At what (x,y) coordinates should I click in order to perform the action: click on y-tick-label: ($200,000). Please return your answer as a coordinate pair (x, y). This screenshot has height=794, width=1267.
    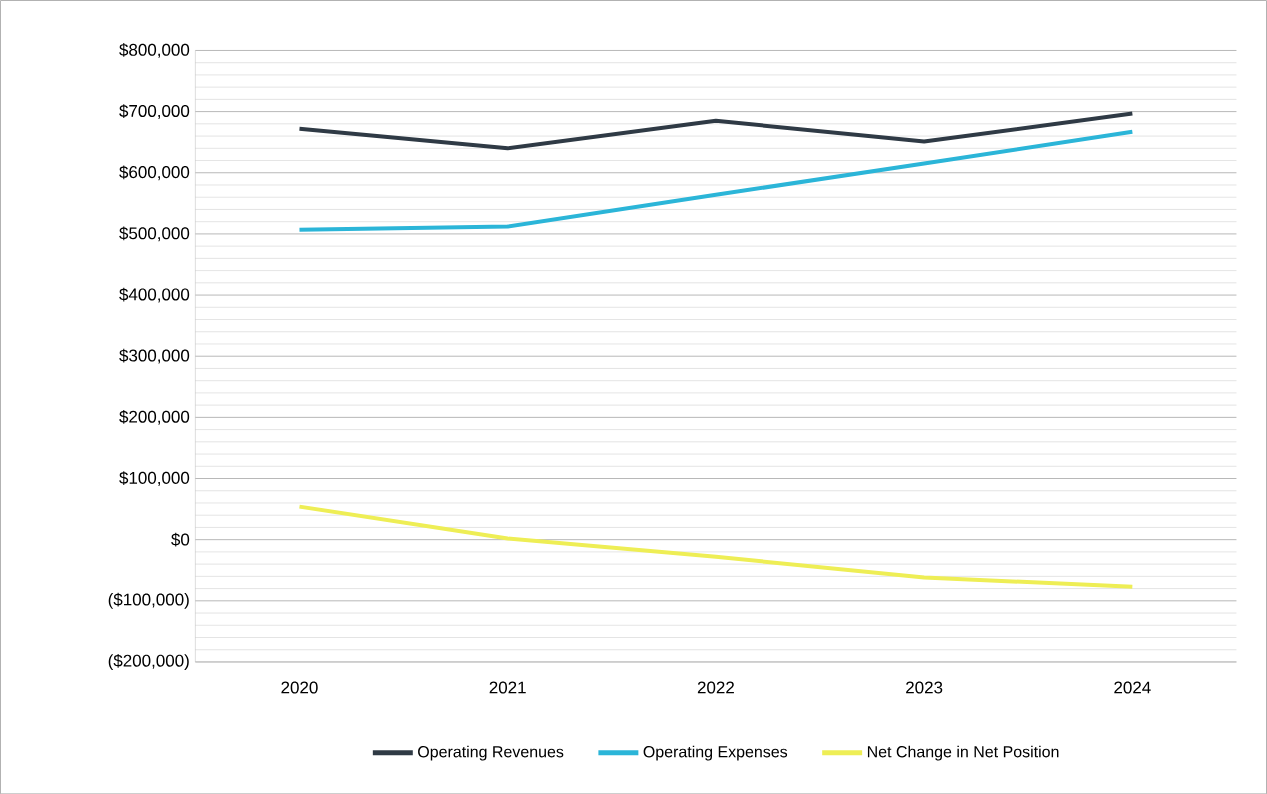
    Looking at the image, I should click on (148, 661).